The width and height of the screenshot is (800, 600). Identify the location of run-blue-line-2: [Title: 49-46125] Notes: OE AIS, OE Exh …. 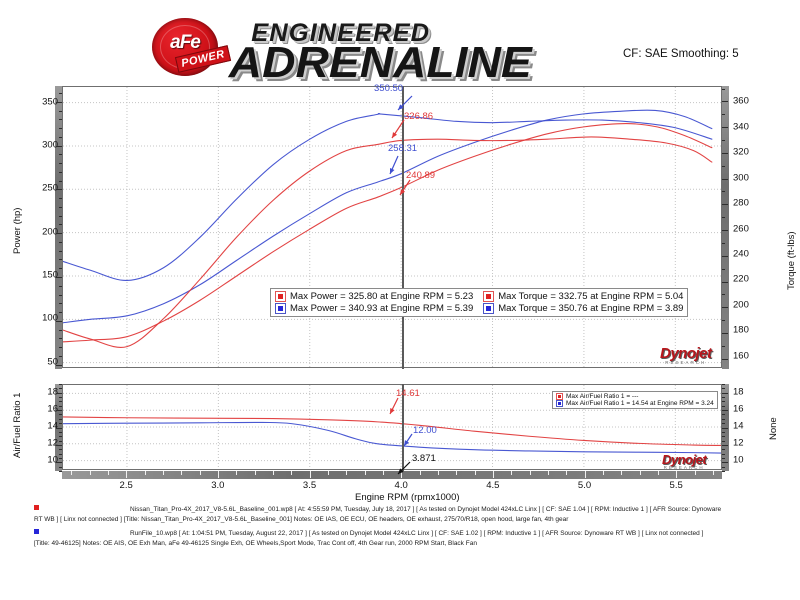
(255, 543).